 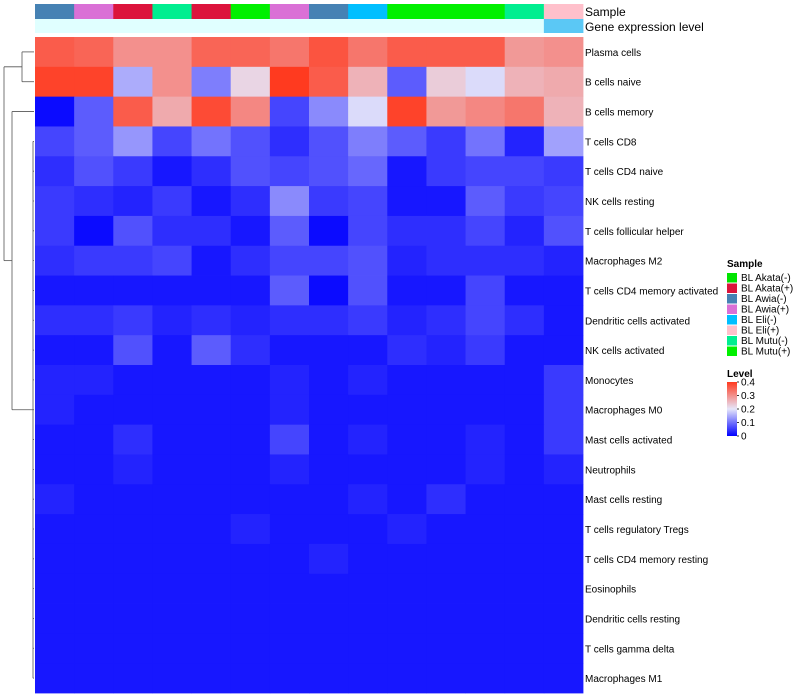 I want to click on row-label: Eosinophils, so click(x=610, y=590).